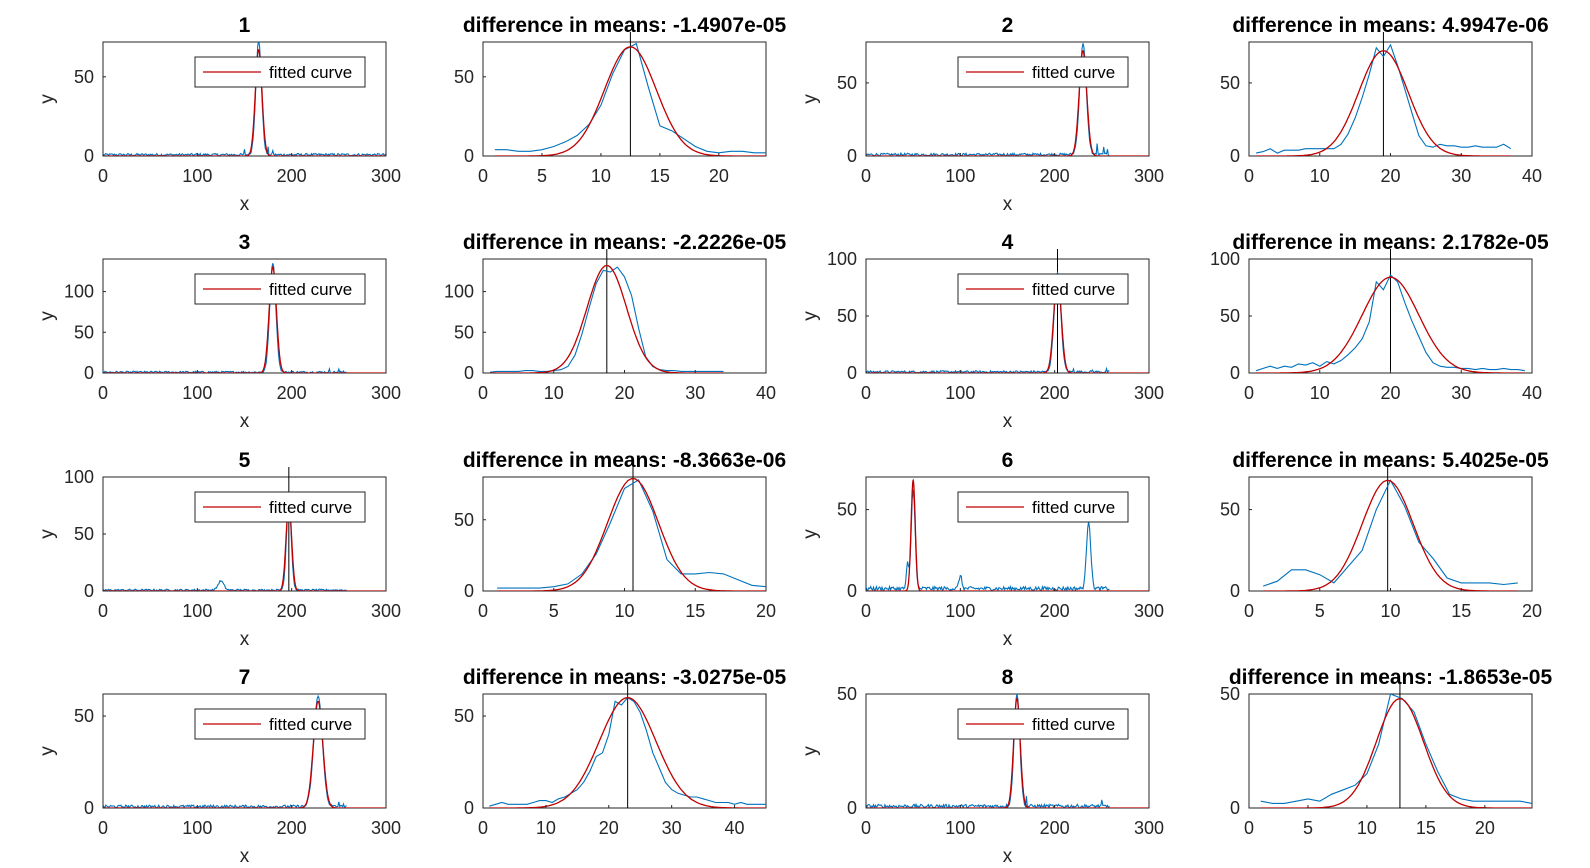  I want to click on panel-title: 3, so click(245, 242).